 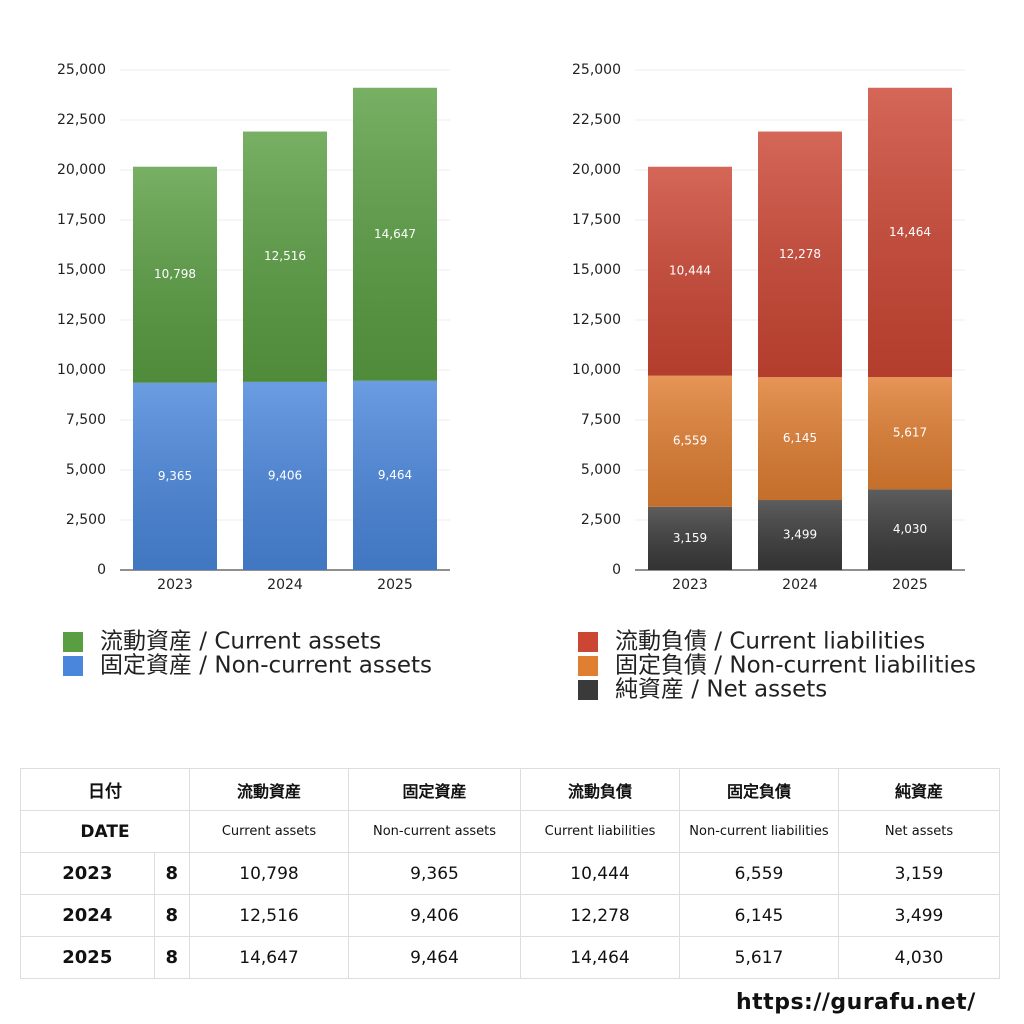 I want to click on value-label: 9,406, so click(x=285, y=475).